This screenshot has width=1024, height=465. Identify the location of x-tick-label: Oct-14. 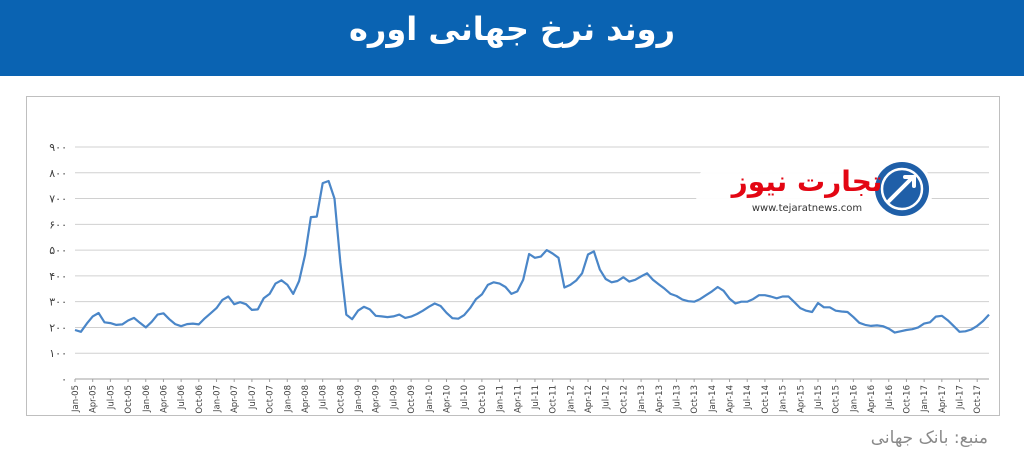
(766, 399).